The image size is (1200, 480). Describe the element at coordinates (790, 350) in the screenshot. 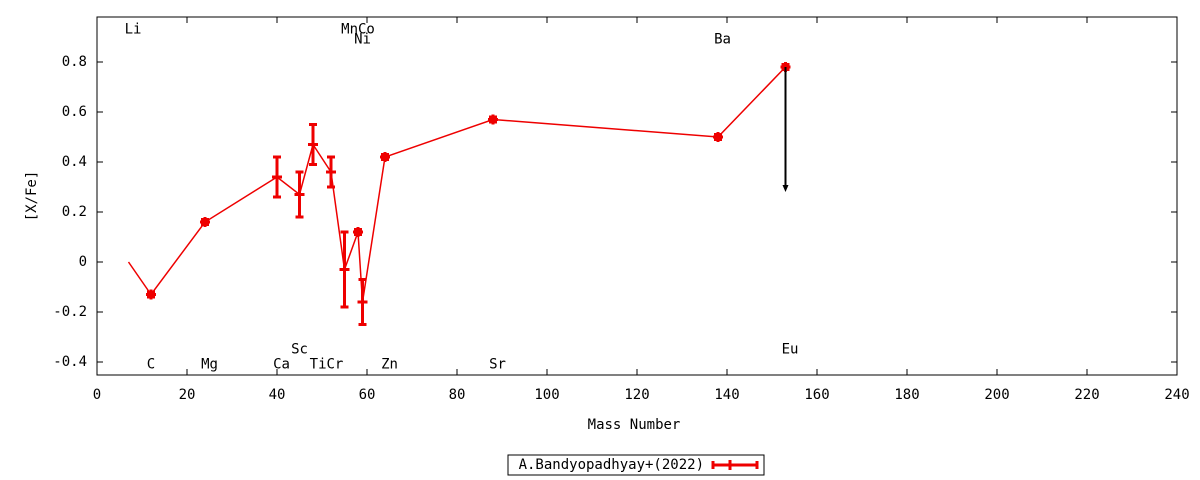

I see `element-label: Eu` at that location.